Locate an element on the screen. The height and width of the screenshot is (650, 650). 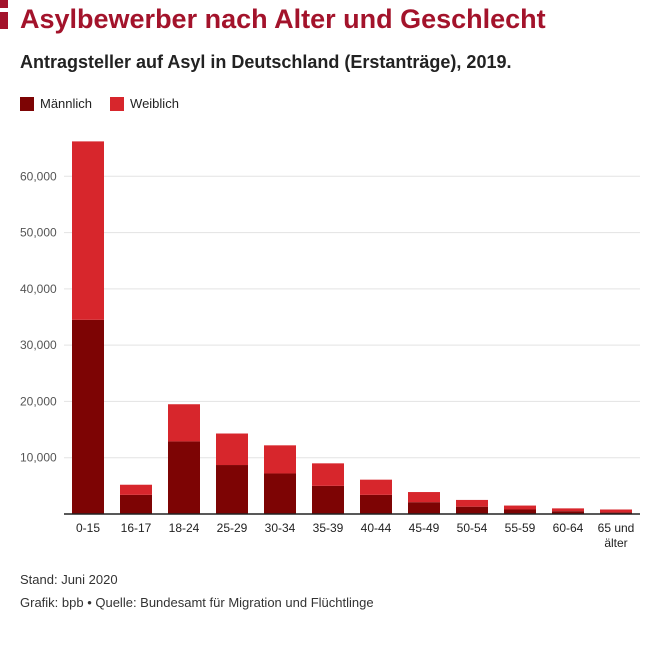
legend-swatch-male is located at coordinates (27, 103).